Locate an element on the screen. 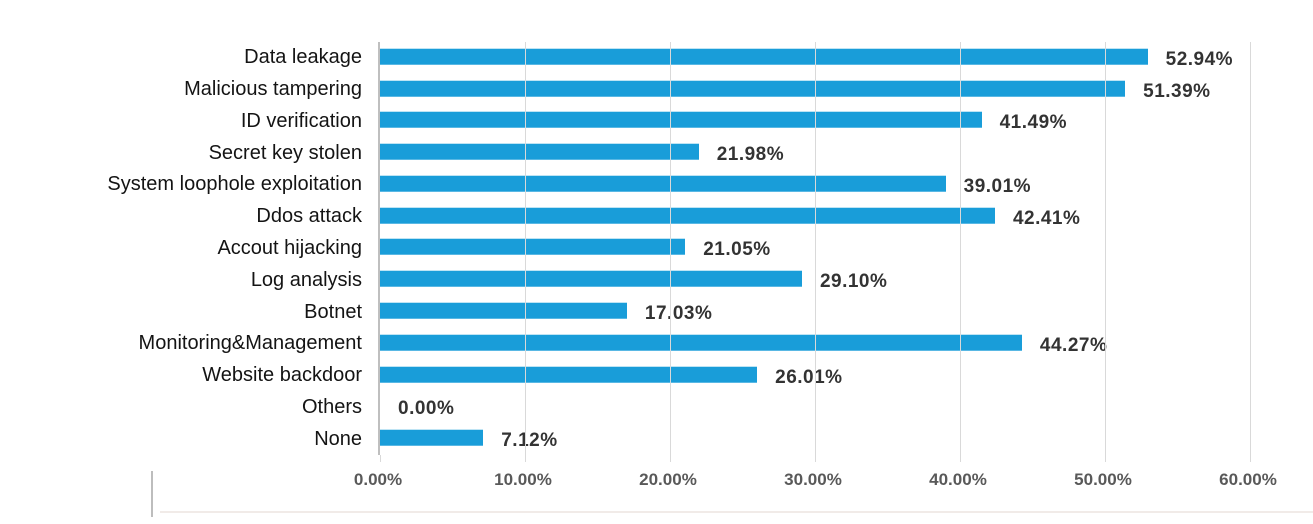 This screenshot has height=524, width=1313. category-label: Malicious tampering is located at coordinates (273, 89).